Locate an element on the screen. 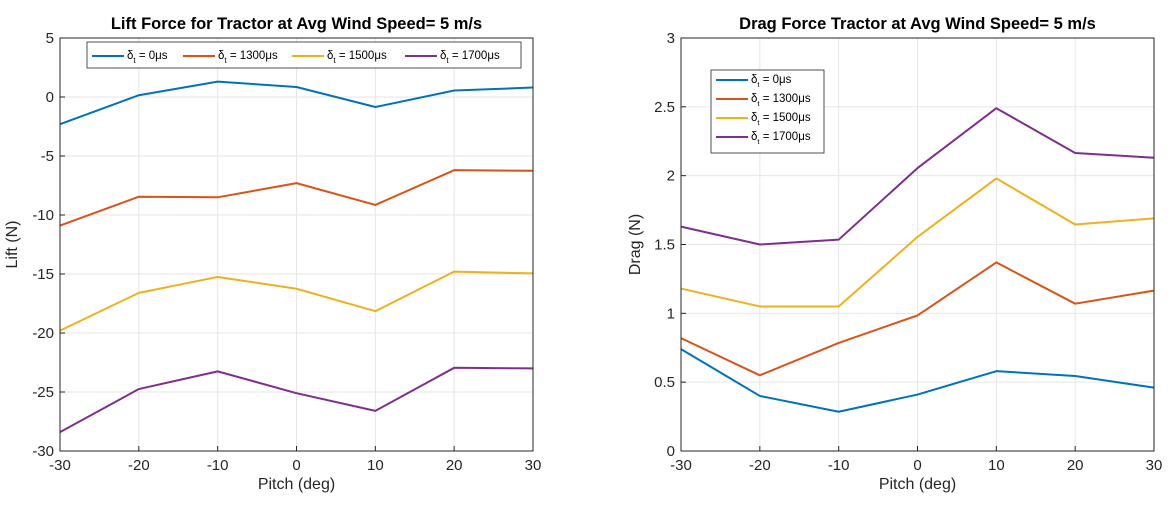  lift-ytick-label-1: -25 is located at coordinates (43, 392).